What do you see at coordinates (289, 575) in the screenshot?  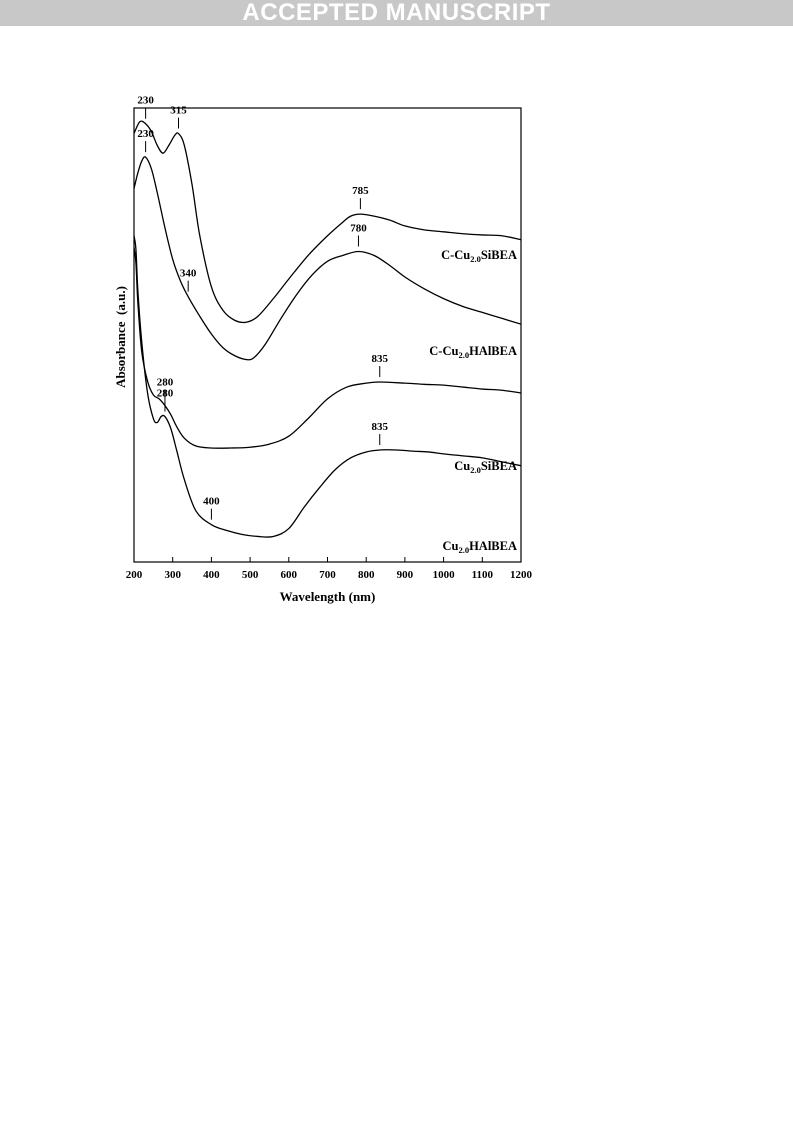 I see `x-tick-label-4: 600` at bounding box center [289, 575].